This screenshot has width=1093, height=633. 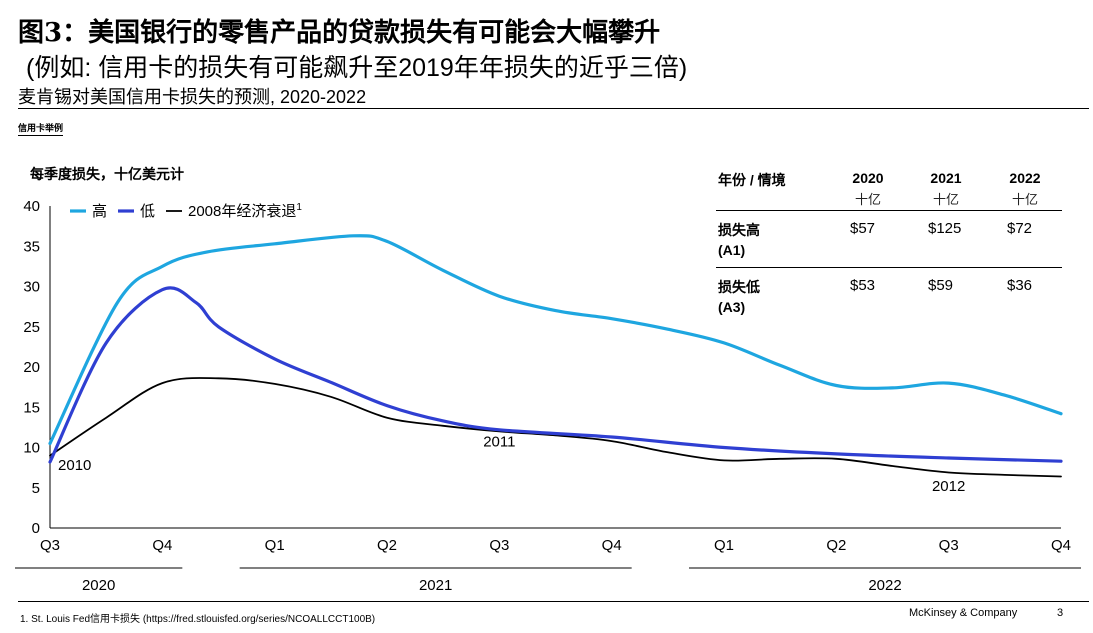 What do you see at coordinates (945, 199) in the screenshot?
I see `table-unit-2021: 十亿` at bounding box center [945, 199].